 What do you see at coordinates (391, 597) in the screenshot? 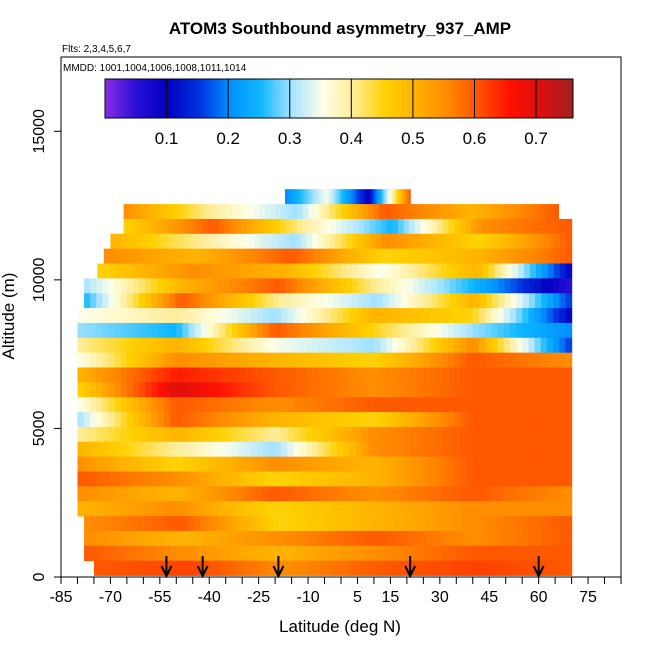
I see `x-tick-label: 15` at bounding box center [391, 597].